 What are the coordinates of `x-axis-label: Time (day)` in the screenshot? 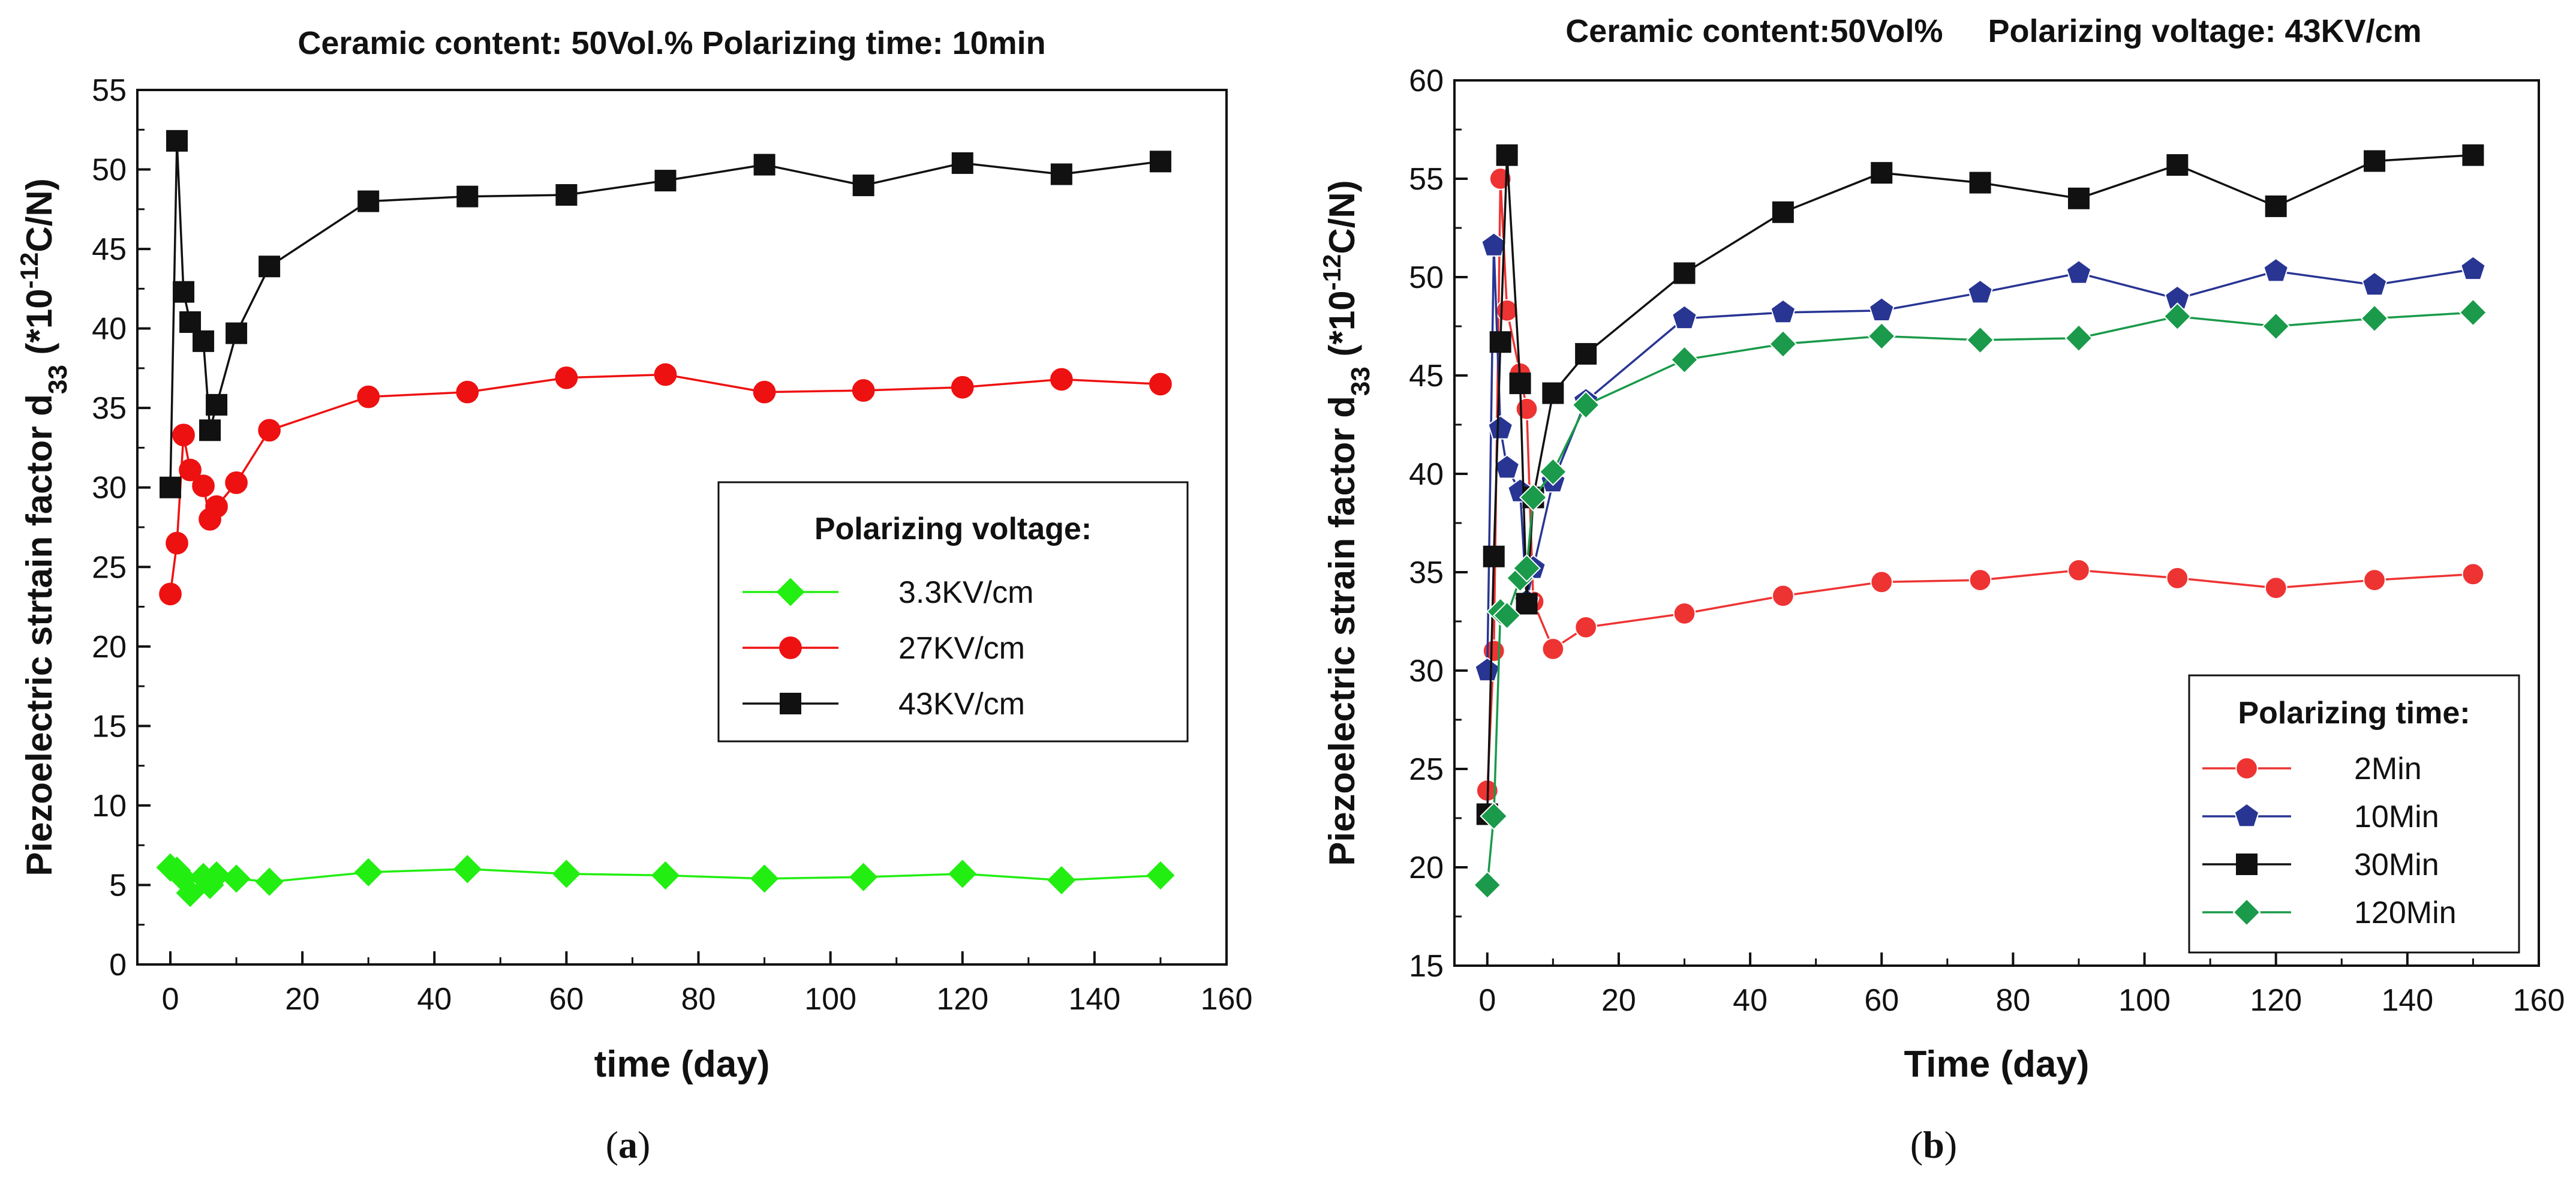 It's located at (1997, 1064).